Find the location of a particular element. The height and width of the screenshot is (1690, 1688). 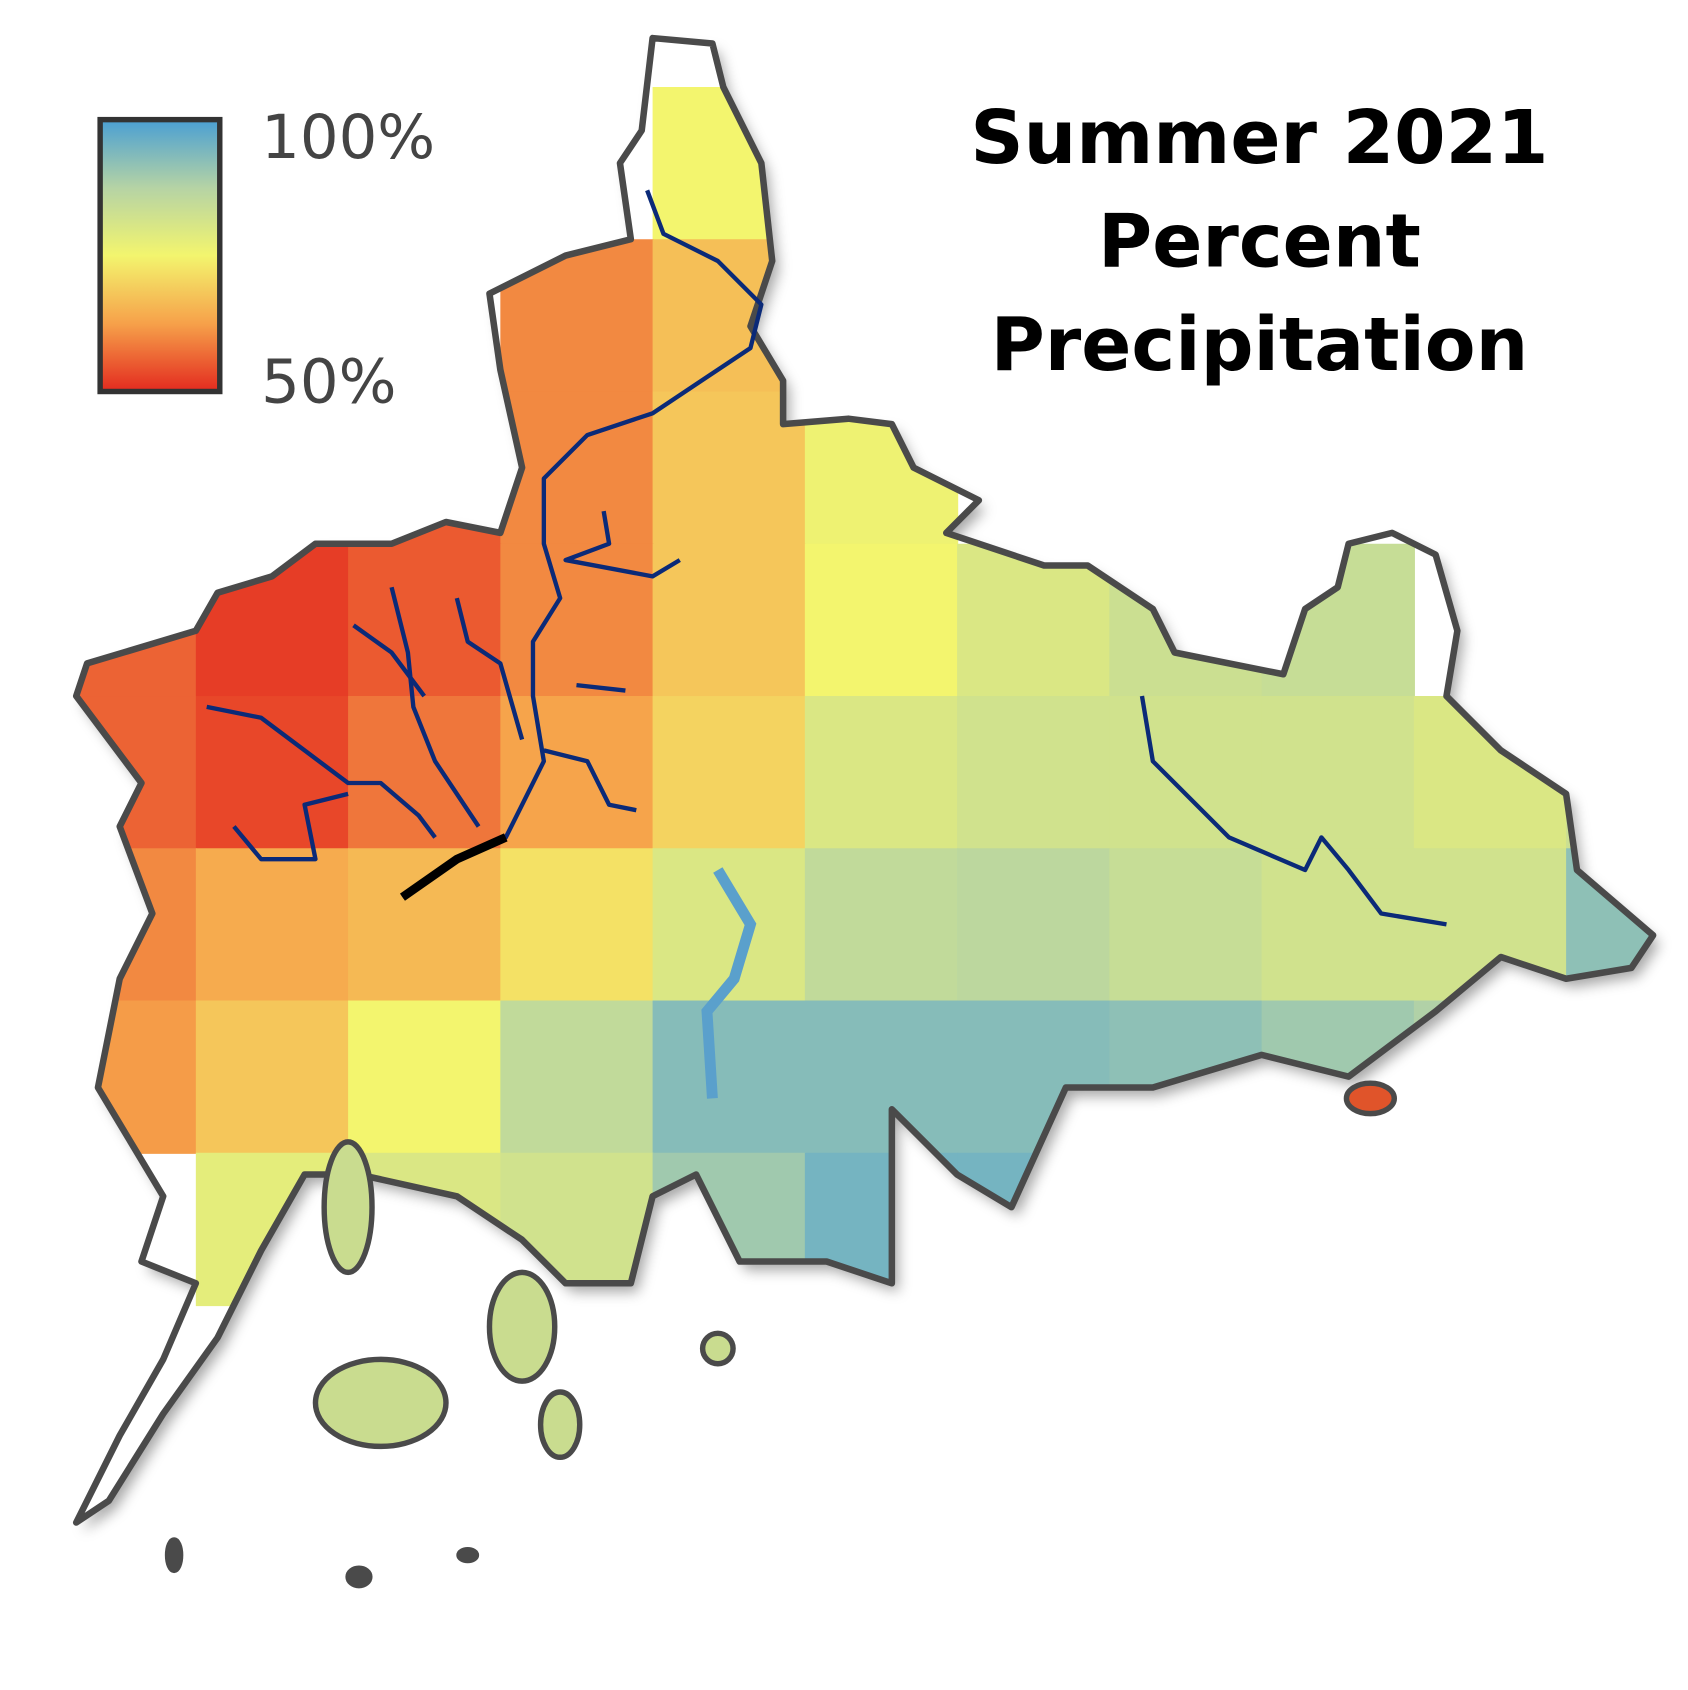

title-line: Precipitation is located at coordinates (1260, 345).